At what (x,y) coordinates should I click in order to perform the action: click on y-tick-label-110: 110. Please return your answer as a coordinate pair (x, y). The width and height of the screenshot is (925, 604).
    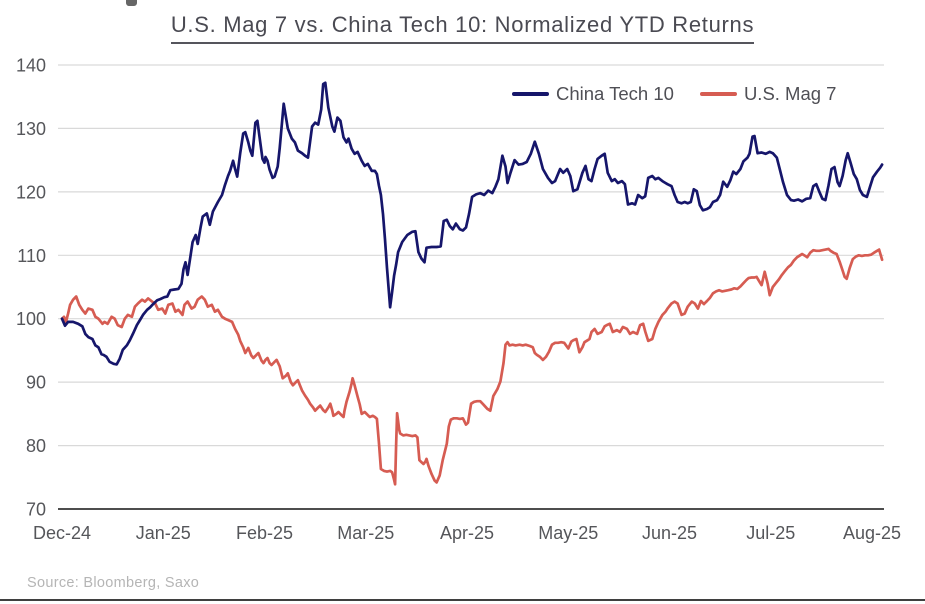
    Looking at the image, I should click on (31, 256).